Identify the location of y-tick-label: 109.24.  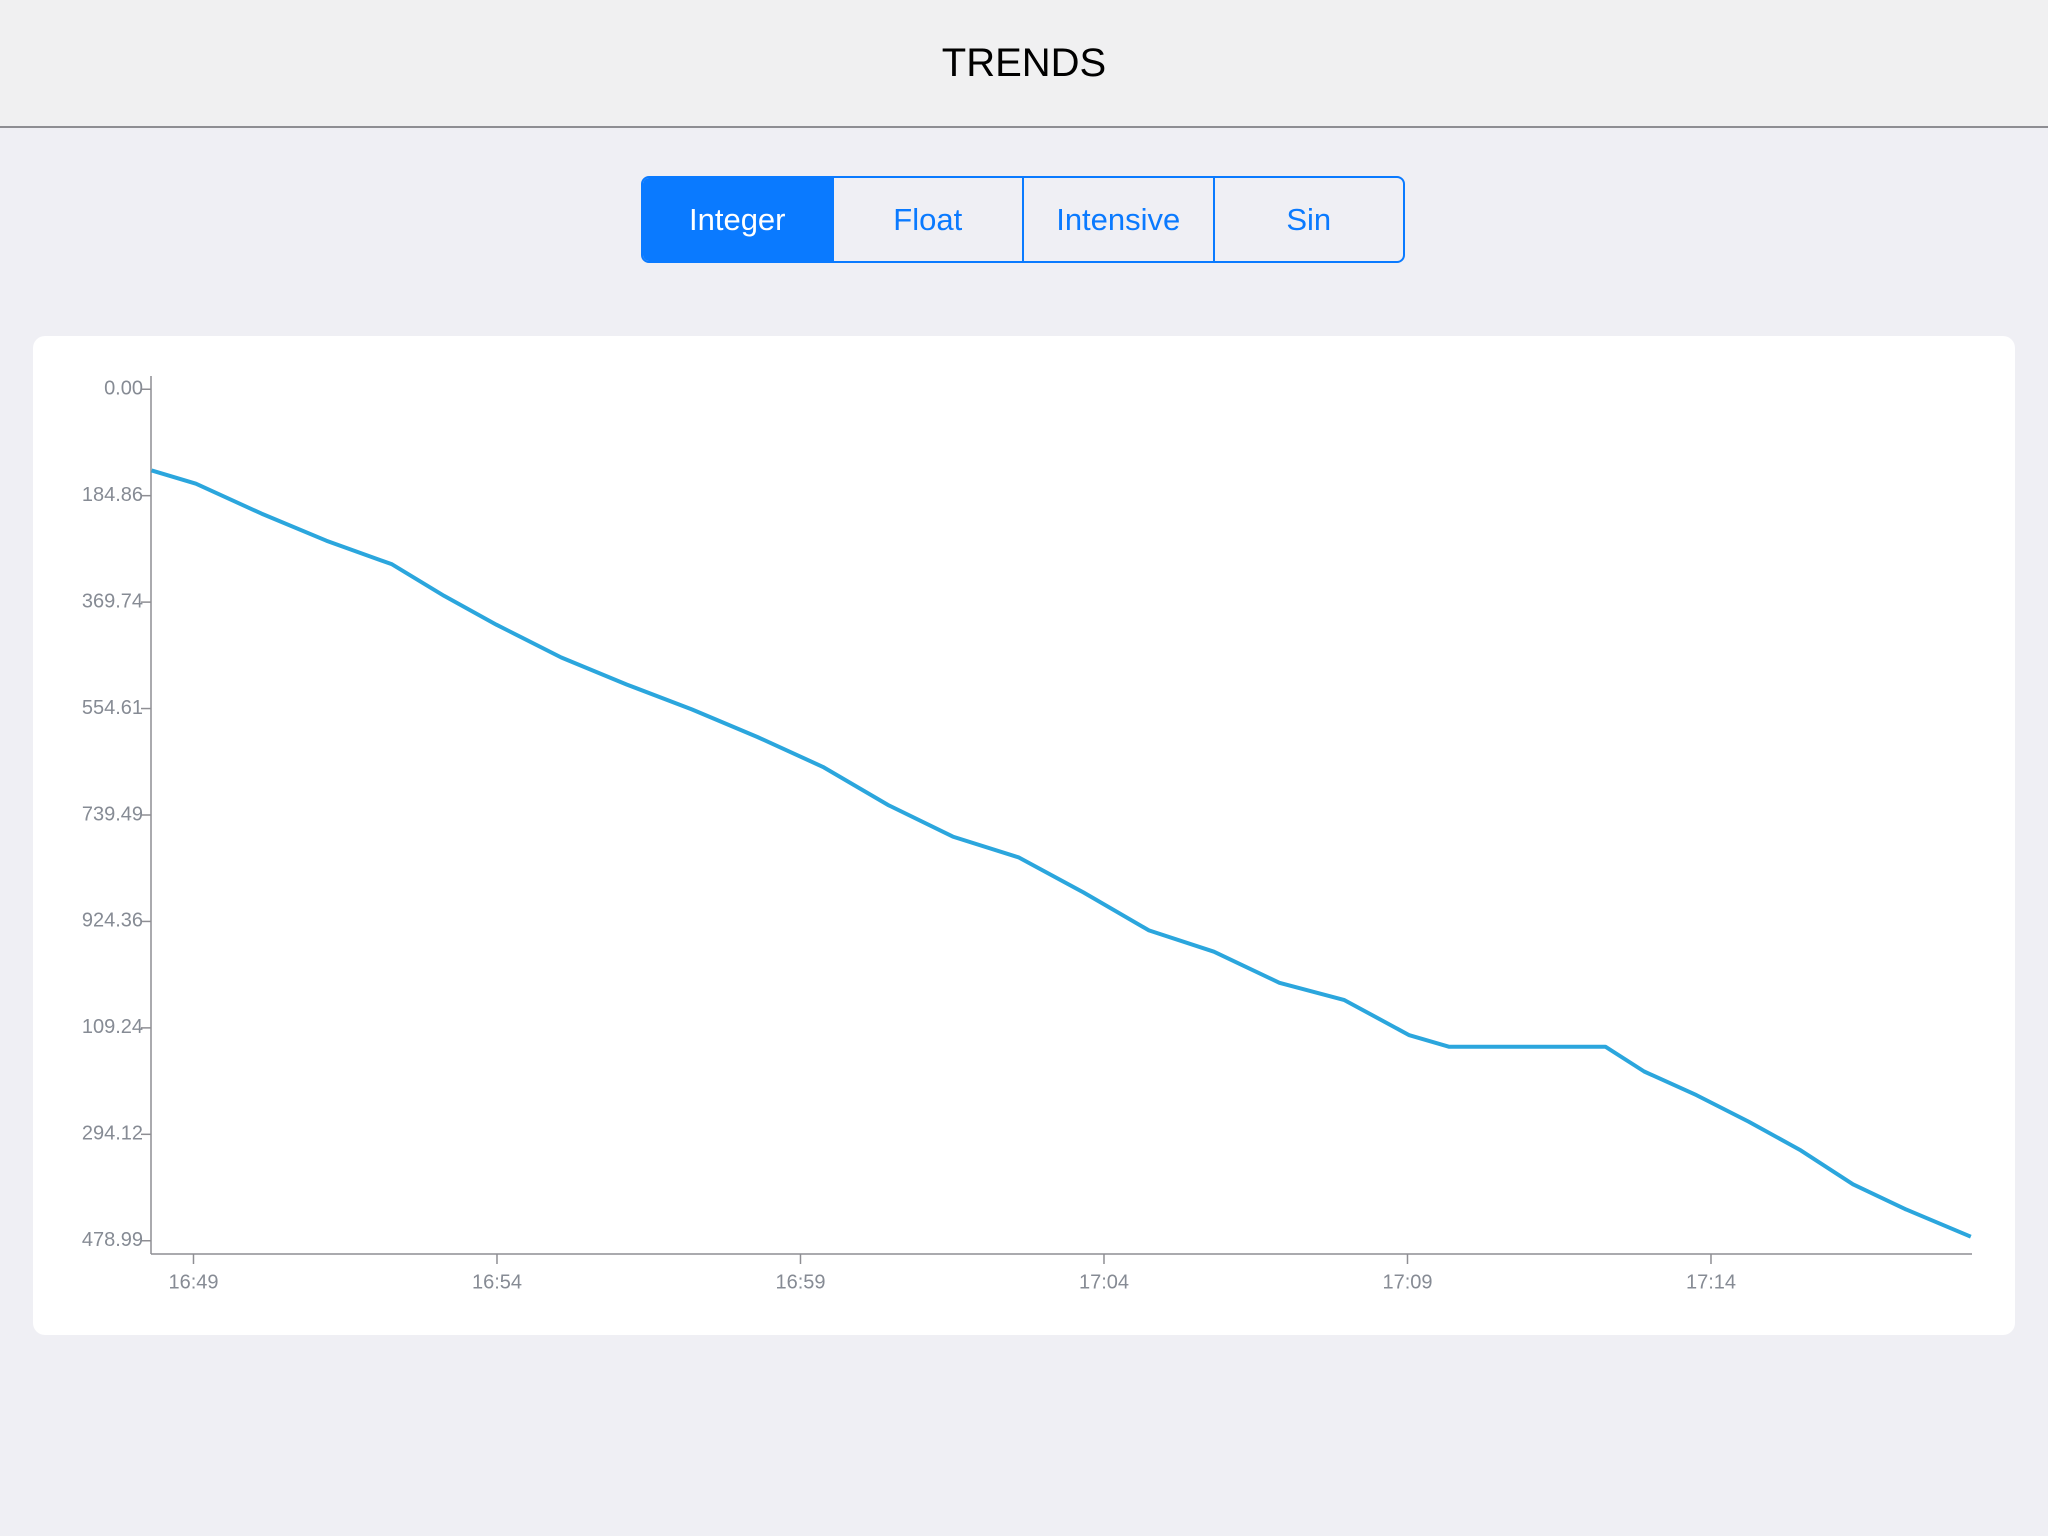
(112, 1027).